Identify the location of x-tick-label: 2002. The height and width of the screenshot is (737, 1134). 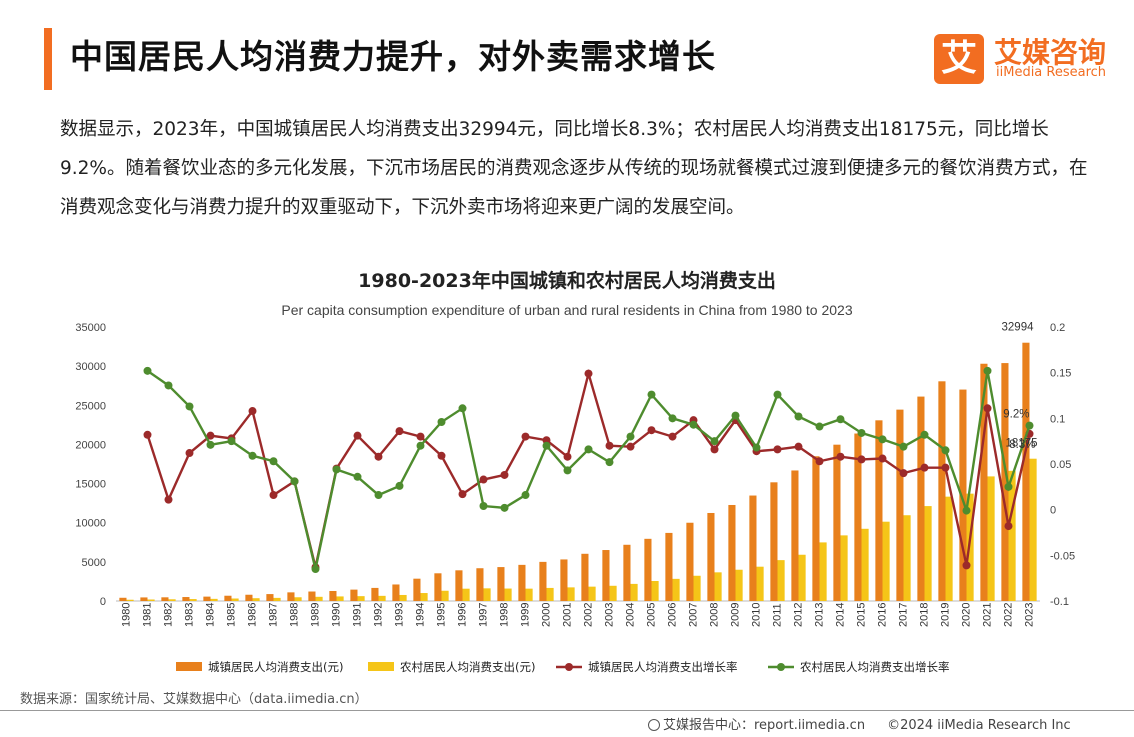
(588, 615).